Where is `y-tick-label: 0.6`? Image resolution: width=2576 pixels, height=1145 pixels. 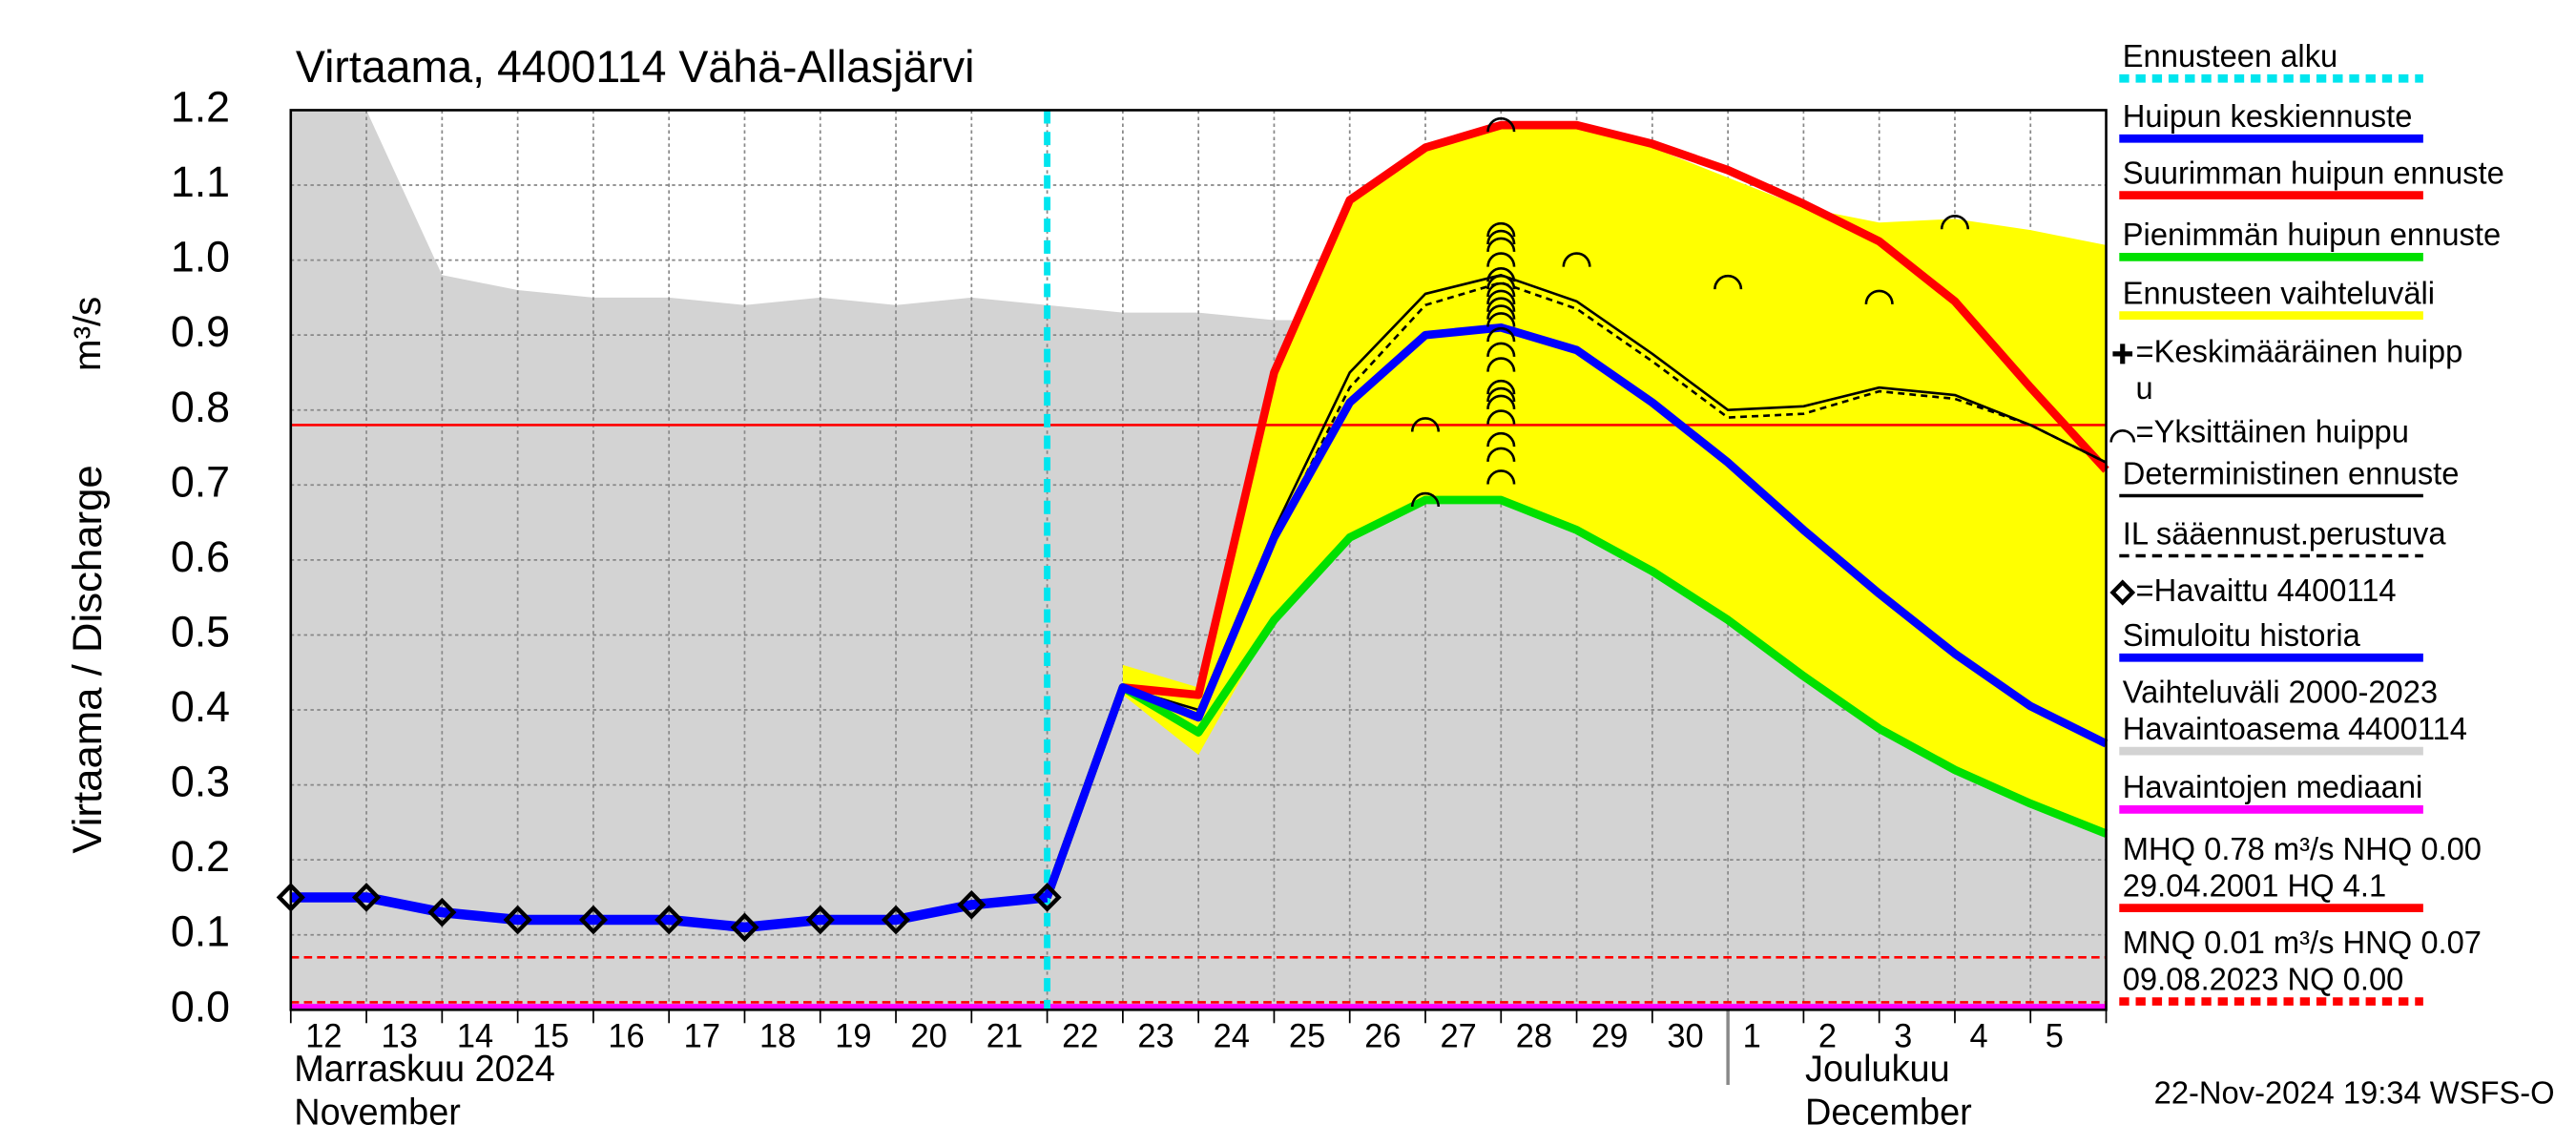
y-tick-label: 0.6 is located at coordinates (200, 557).